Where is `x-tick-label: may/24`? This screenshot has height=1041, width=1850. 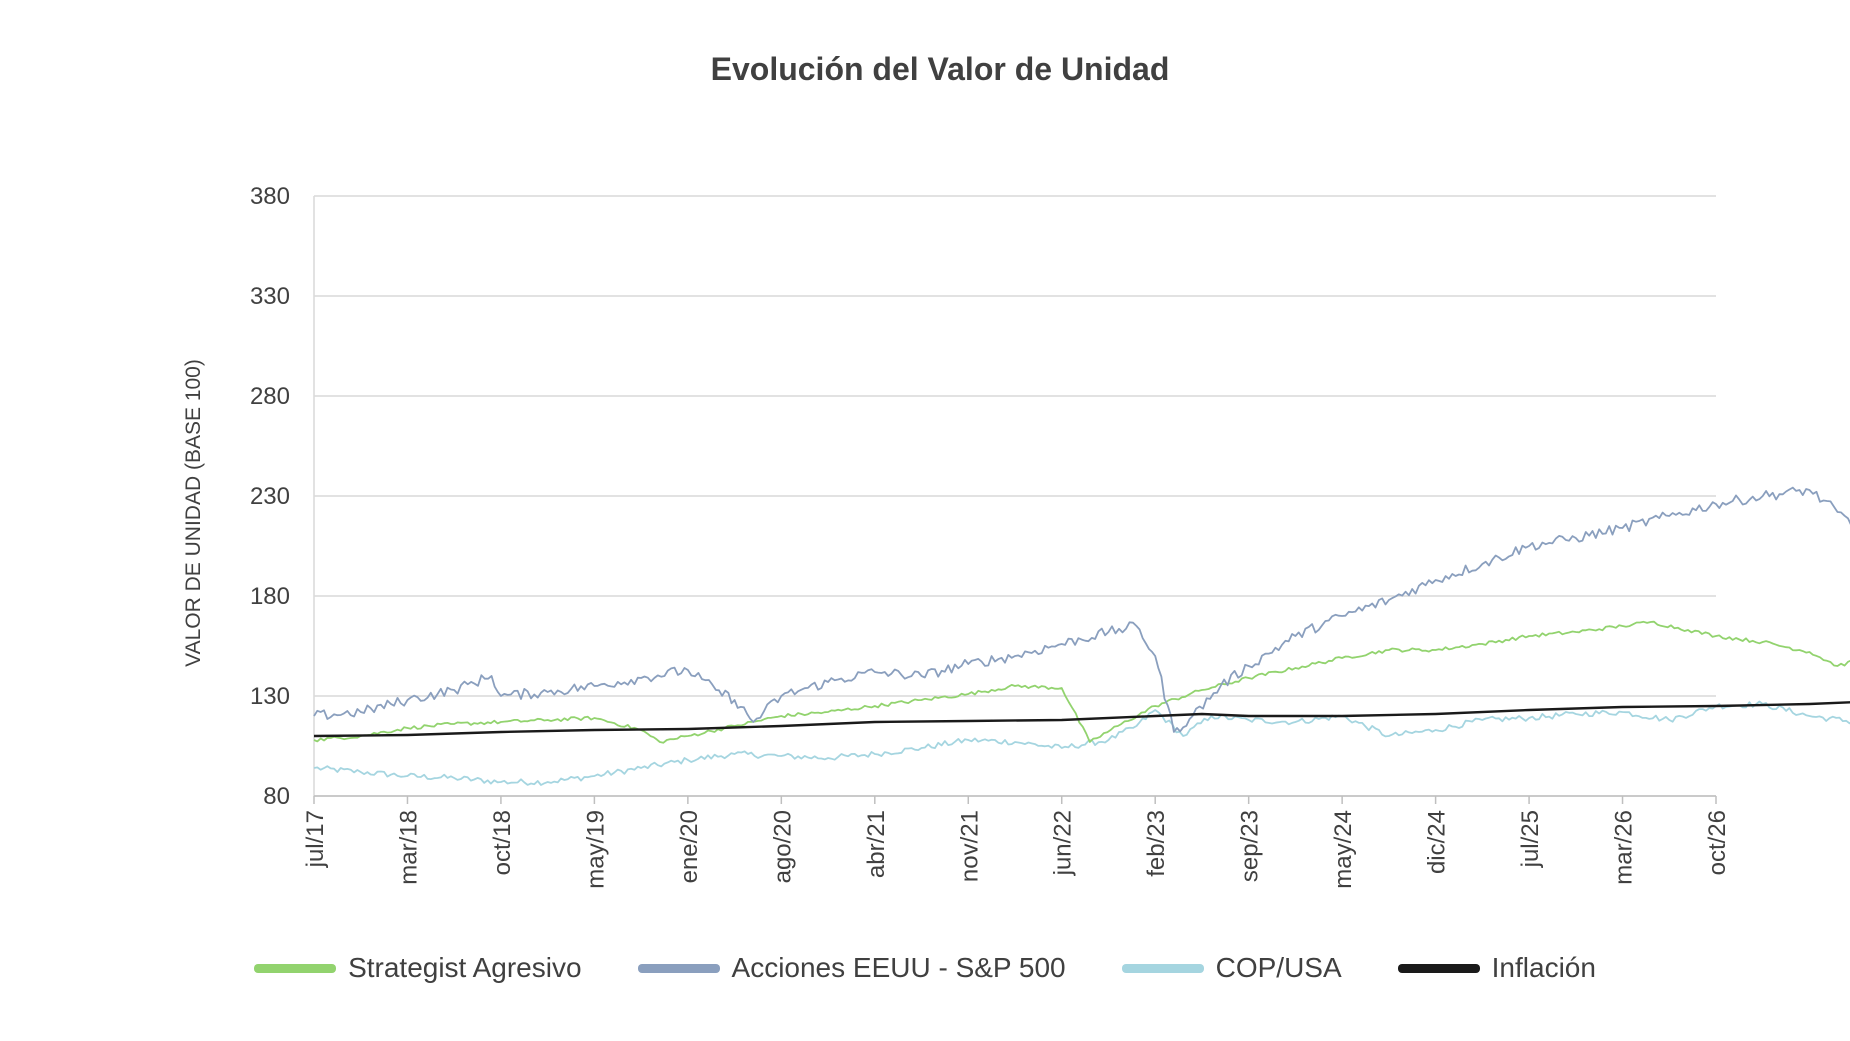 x-tick-label: may/24 is located at coordinates (1343, 849).